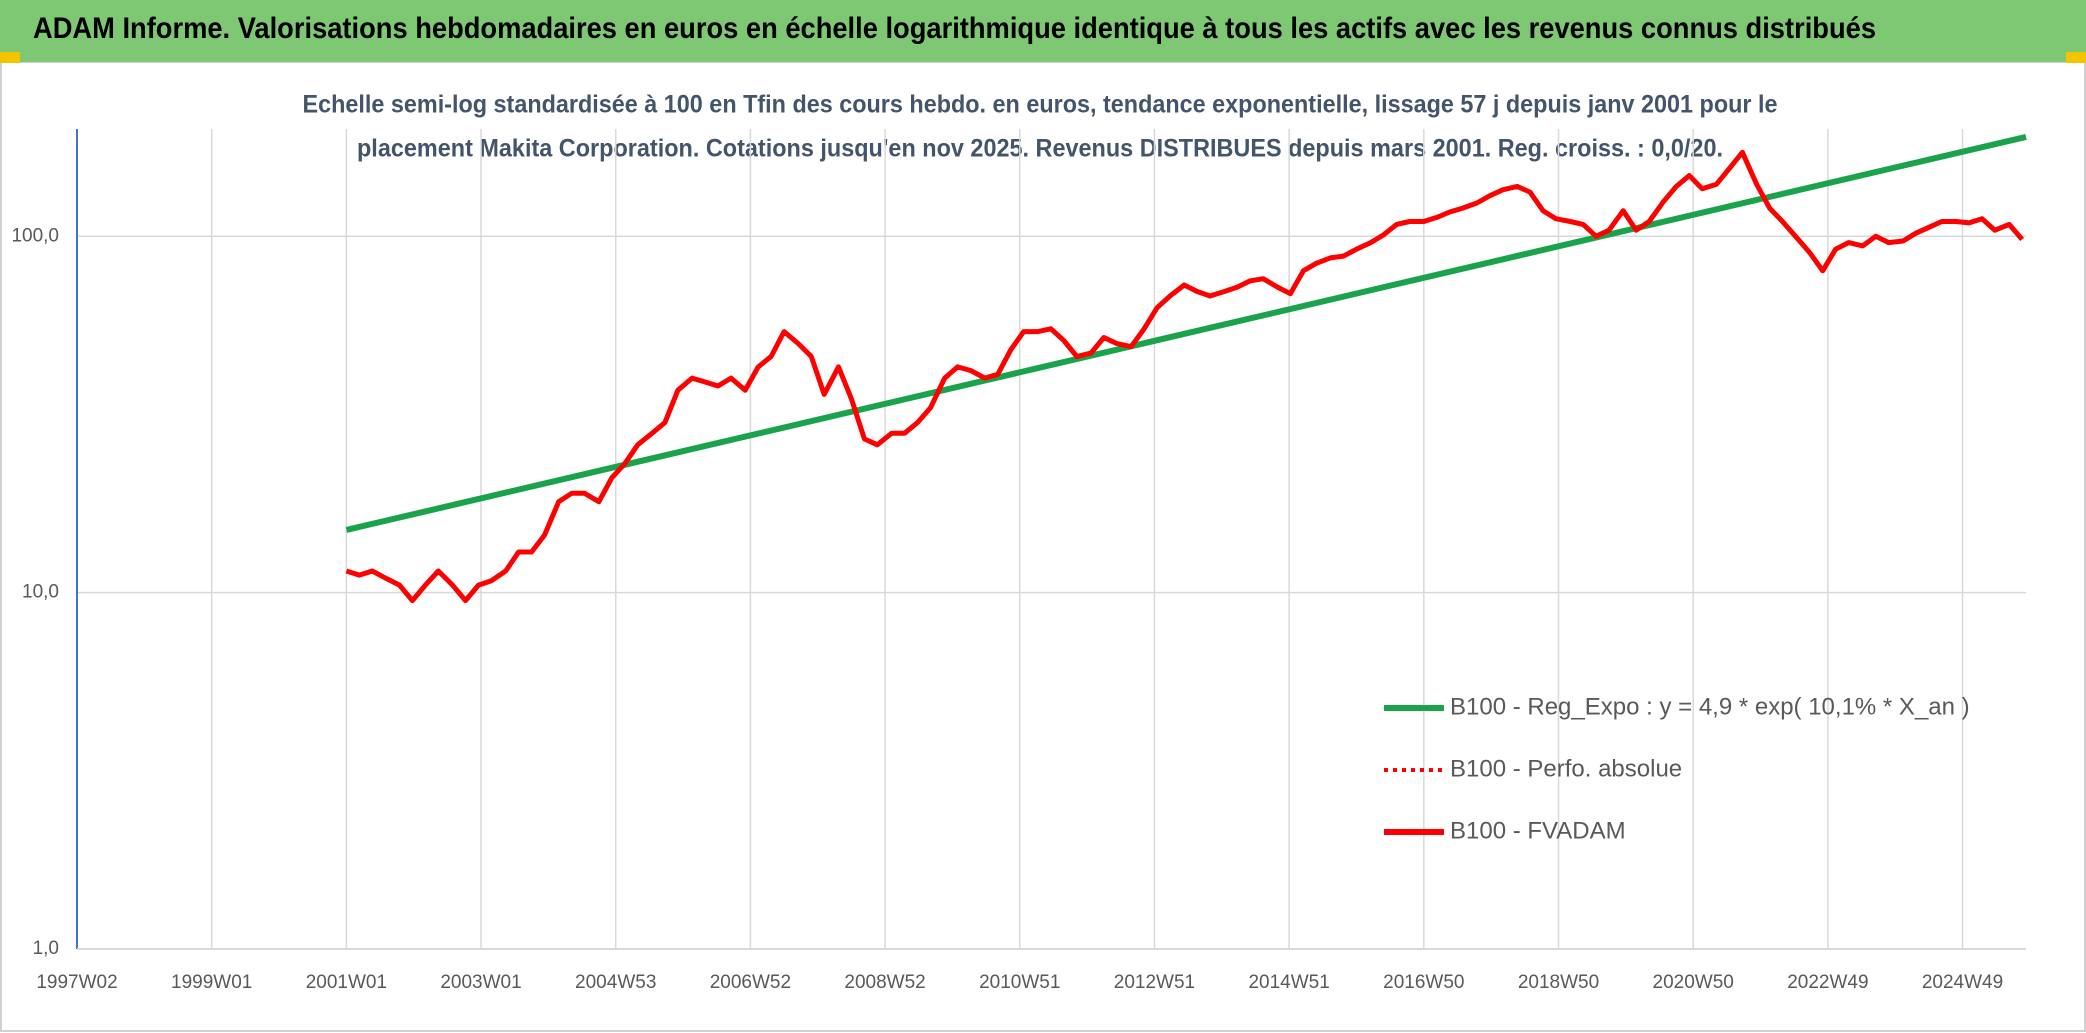 The height and width of the screenshot is (1033, 2086). Describe the element at coordinates (615, 982) in the screenshot. I see `x-tick-label: 2004W53` at that location.